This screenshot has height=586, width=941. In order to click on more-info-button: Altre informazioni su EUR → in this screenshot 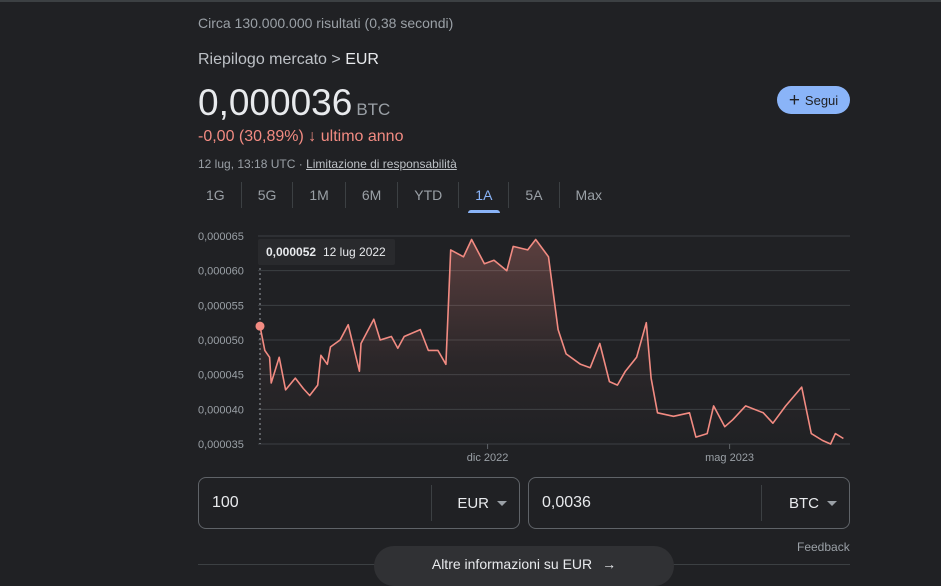, I will do `click(524, 566)`.